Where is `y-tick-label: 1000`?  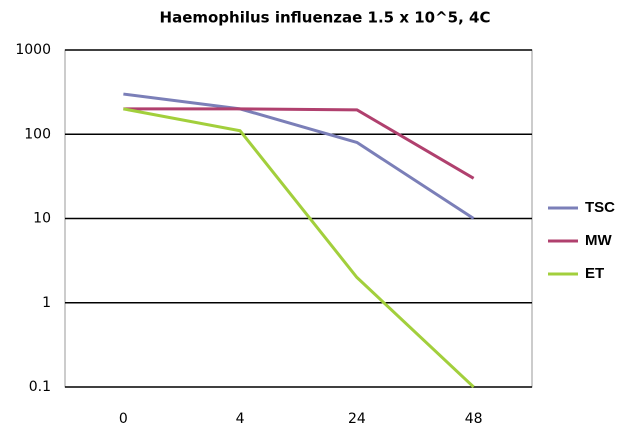 y-tick-label: 1000 is located at coordinates (33, 50).